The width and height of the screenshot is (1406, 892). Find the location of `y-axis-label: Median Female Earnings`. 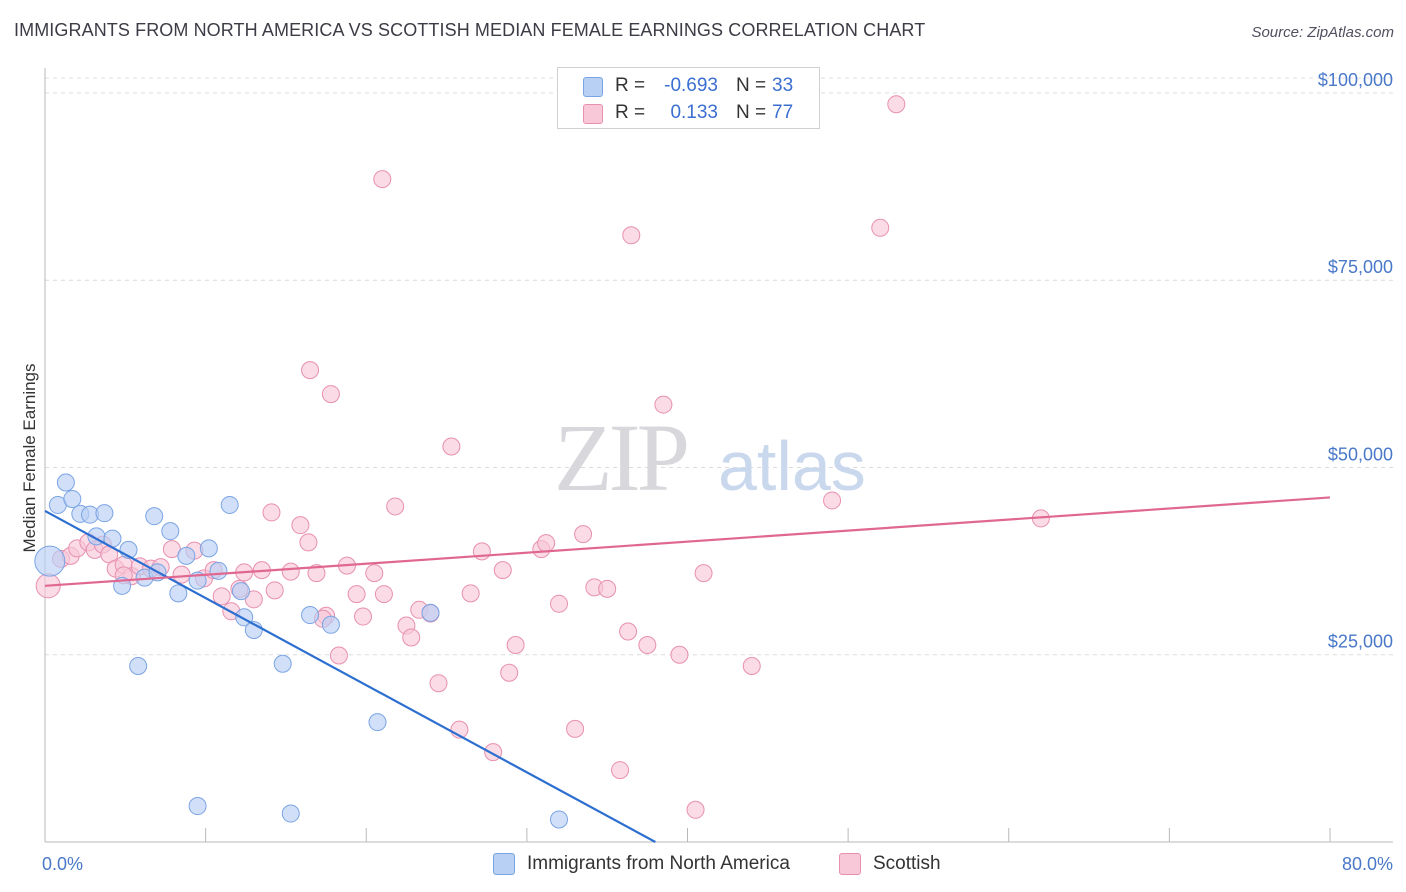

y-axis-label: Median Female Earnings is located at coordinates (29, 458).